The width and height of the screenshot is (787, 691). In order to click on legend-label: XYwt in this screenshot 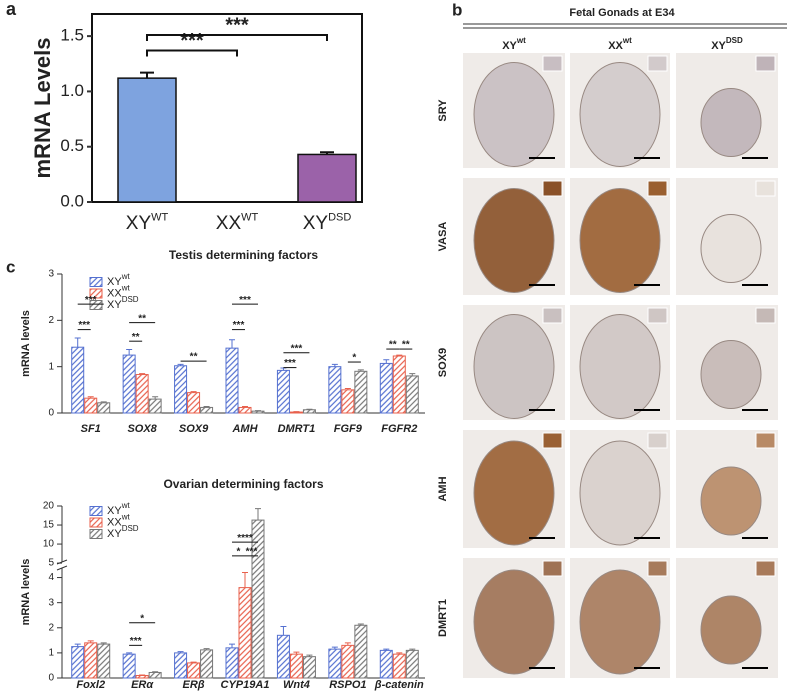, I will do `click(118, 509)`.